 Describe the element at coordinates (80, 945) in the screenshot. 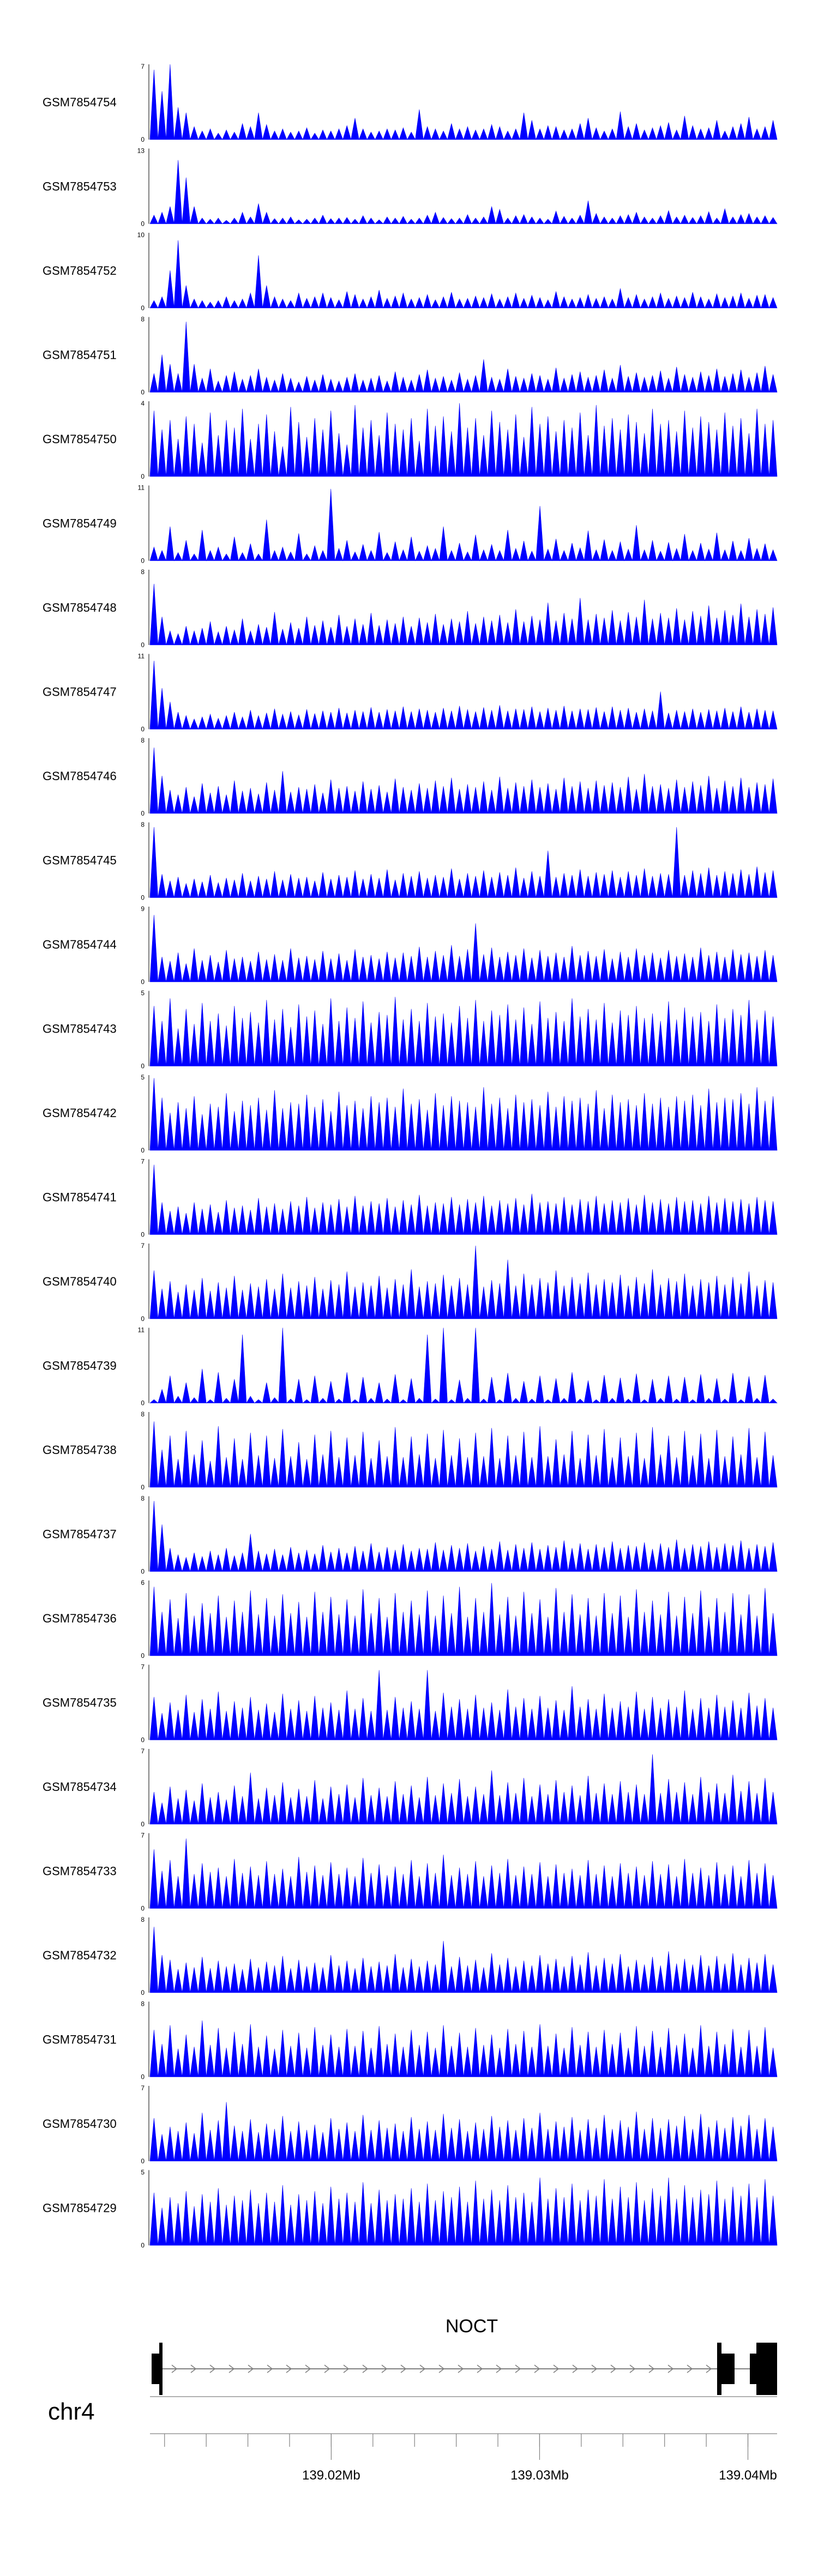

I see `track-label: GSM7854744` at that location.